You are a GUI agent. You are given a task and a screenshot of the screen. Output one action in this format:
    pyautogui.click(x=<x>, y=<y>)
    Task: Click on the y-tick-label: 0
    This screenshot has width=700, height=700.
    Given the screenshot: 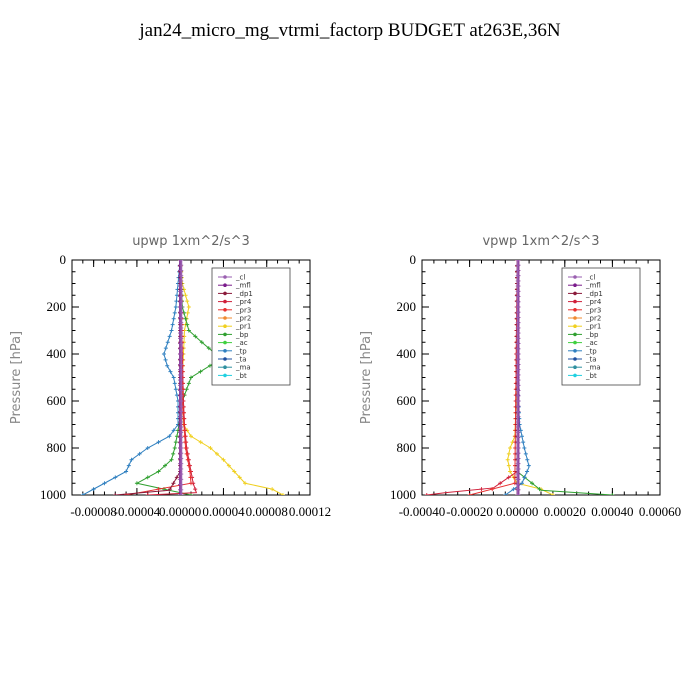 What is the action you would take?
    pyautogui.click(x=63, y=259)
    